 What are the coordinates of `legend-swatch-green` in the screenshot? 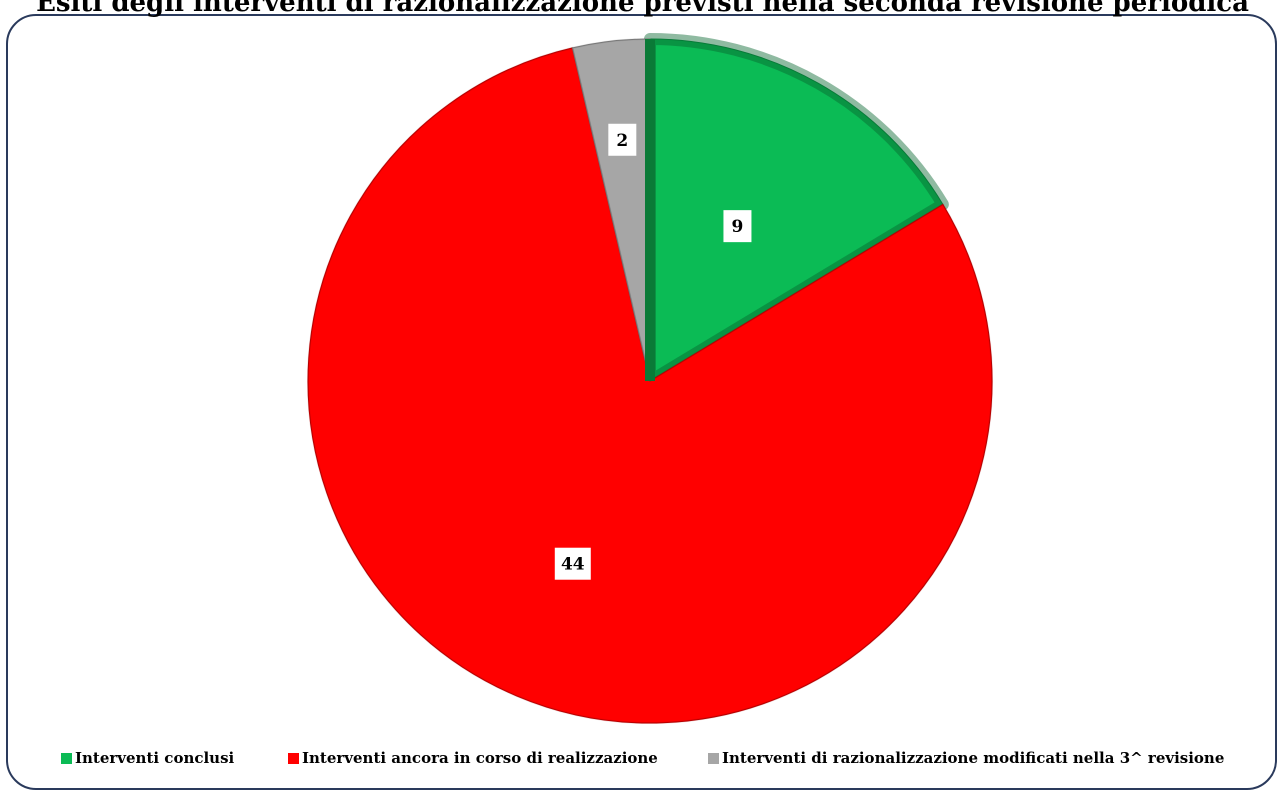 It's located at (66, 758).